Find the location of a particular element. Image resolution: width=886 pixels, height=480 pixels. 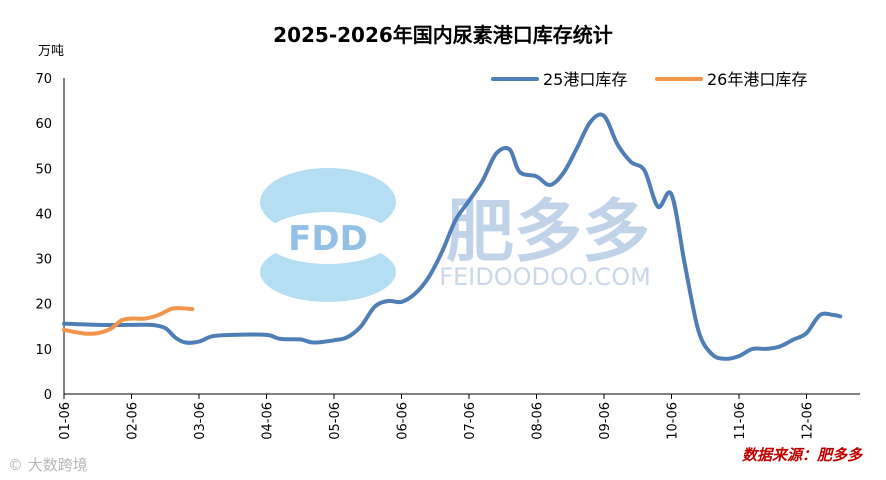

x-tick-label: 08-06 is located at coordinates (538, 421).